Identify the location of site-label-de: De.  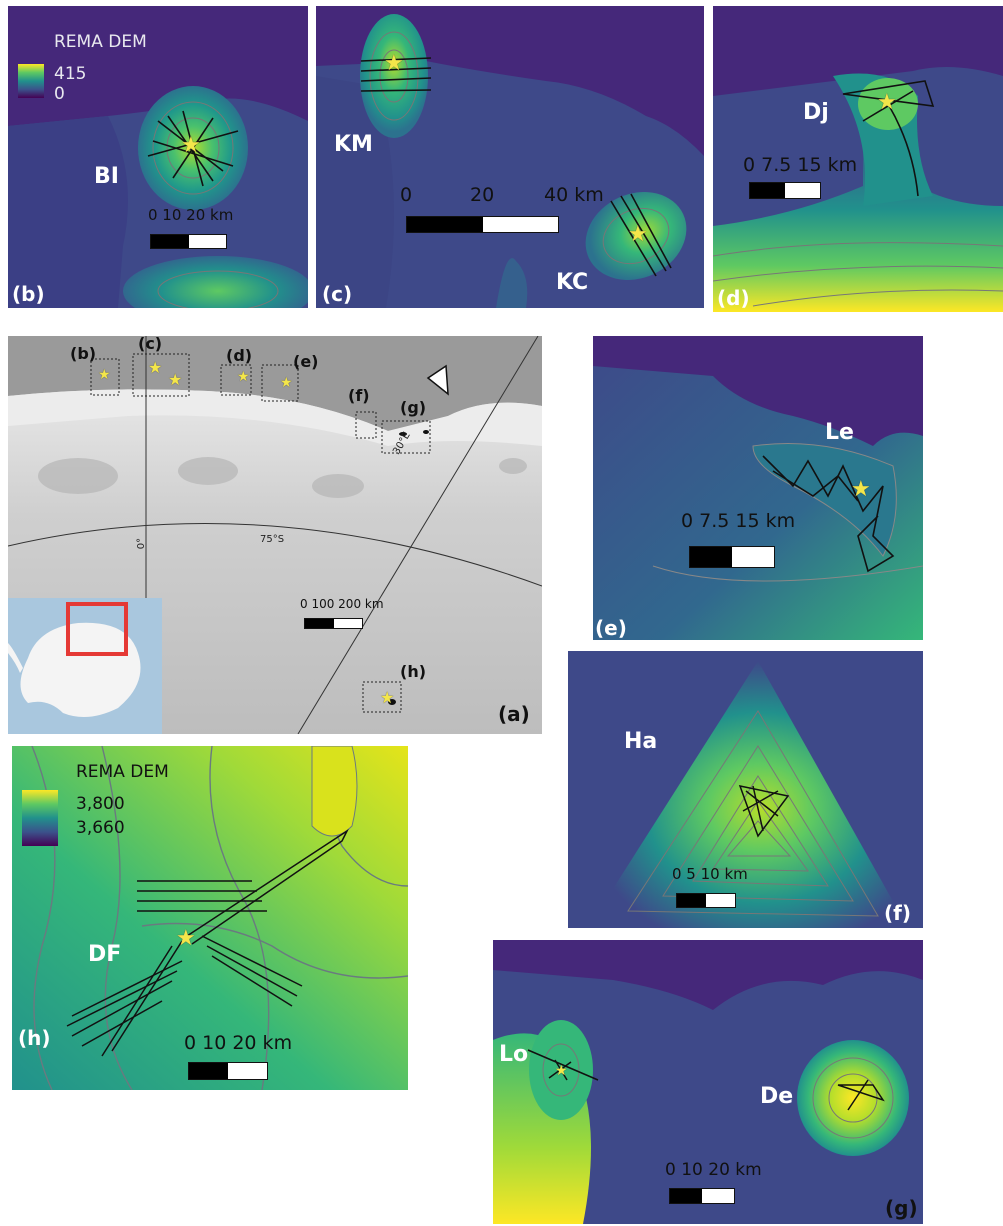
(777, 1096).